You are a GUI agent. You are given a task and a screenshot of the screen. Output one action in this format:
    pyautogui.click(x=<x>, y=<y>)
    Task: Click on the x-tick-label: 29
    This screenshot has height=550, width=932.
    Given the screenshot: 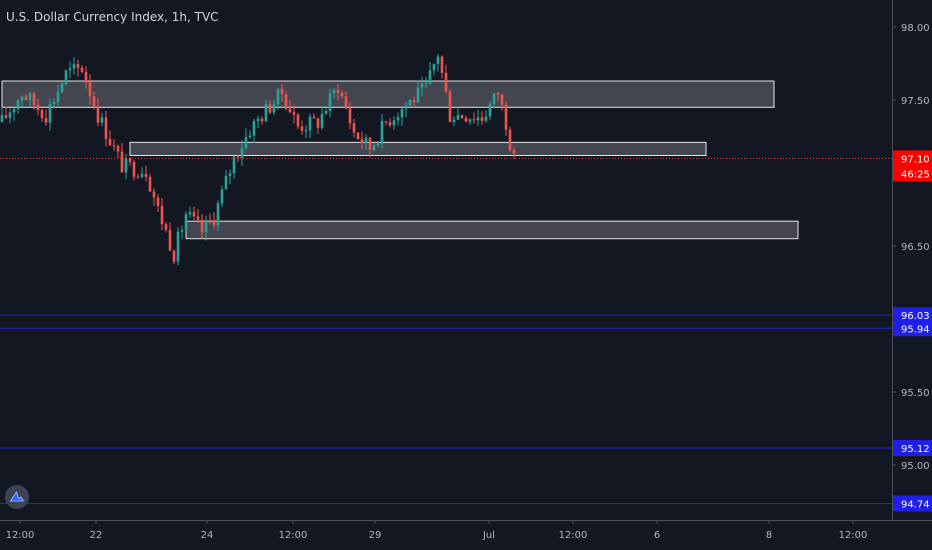 What is the action you would take?
    pyautogui.click(x=375, y=535)
    